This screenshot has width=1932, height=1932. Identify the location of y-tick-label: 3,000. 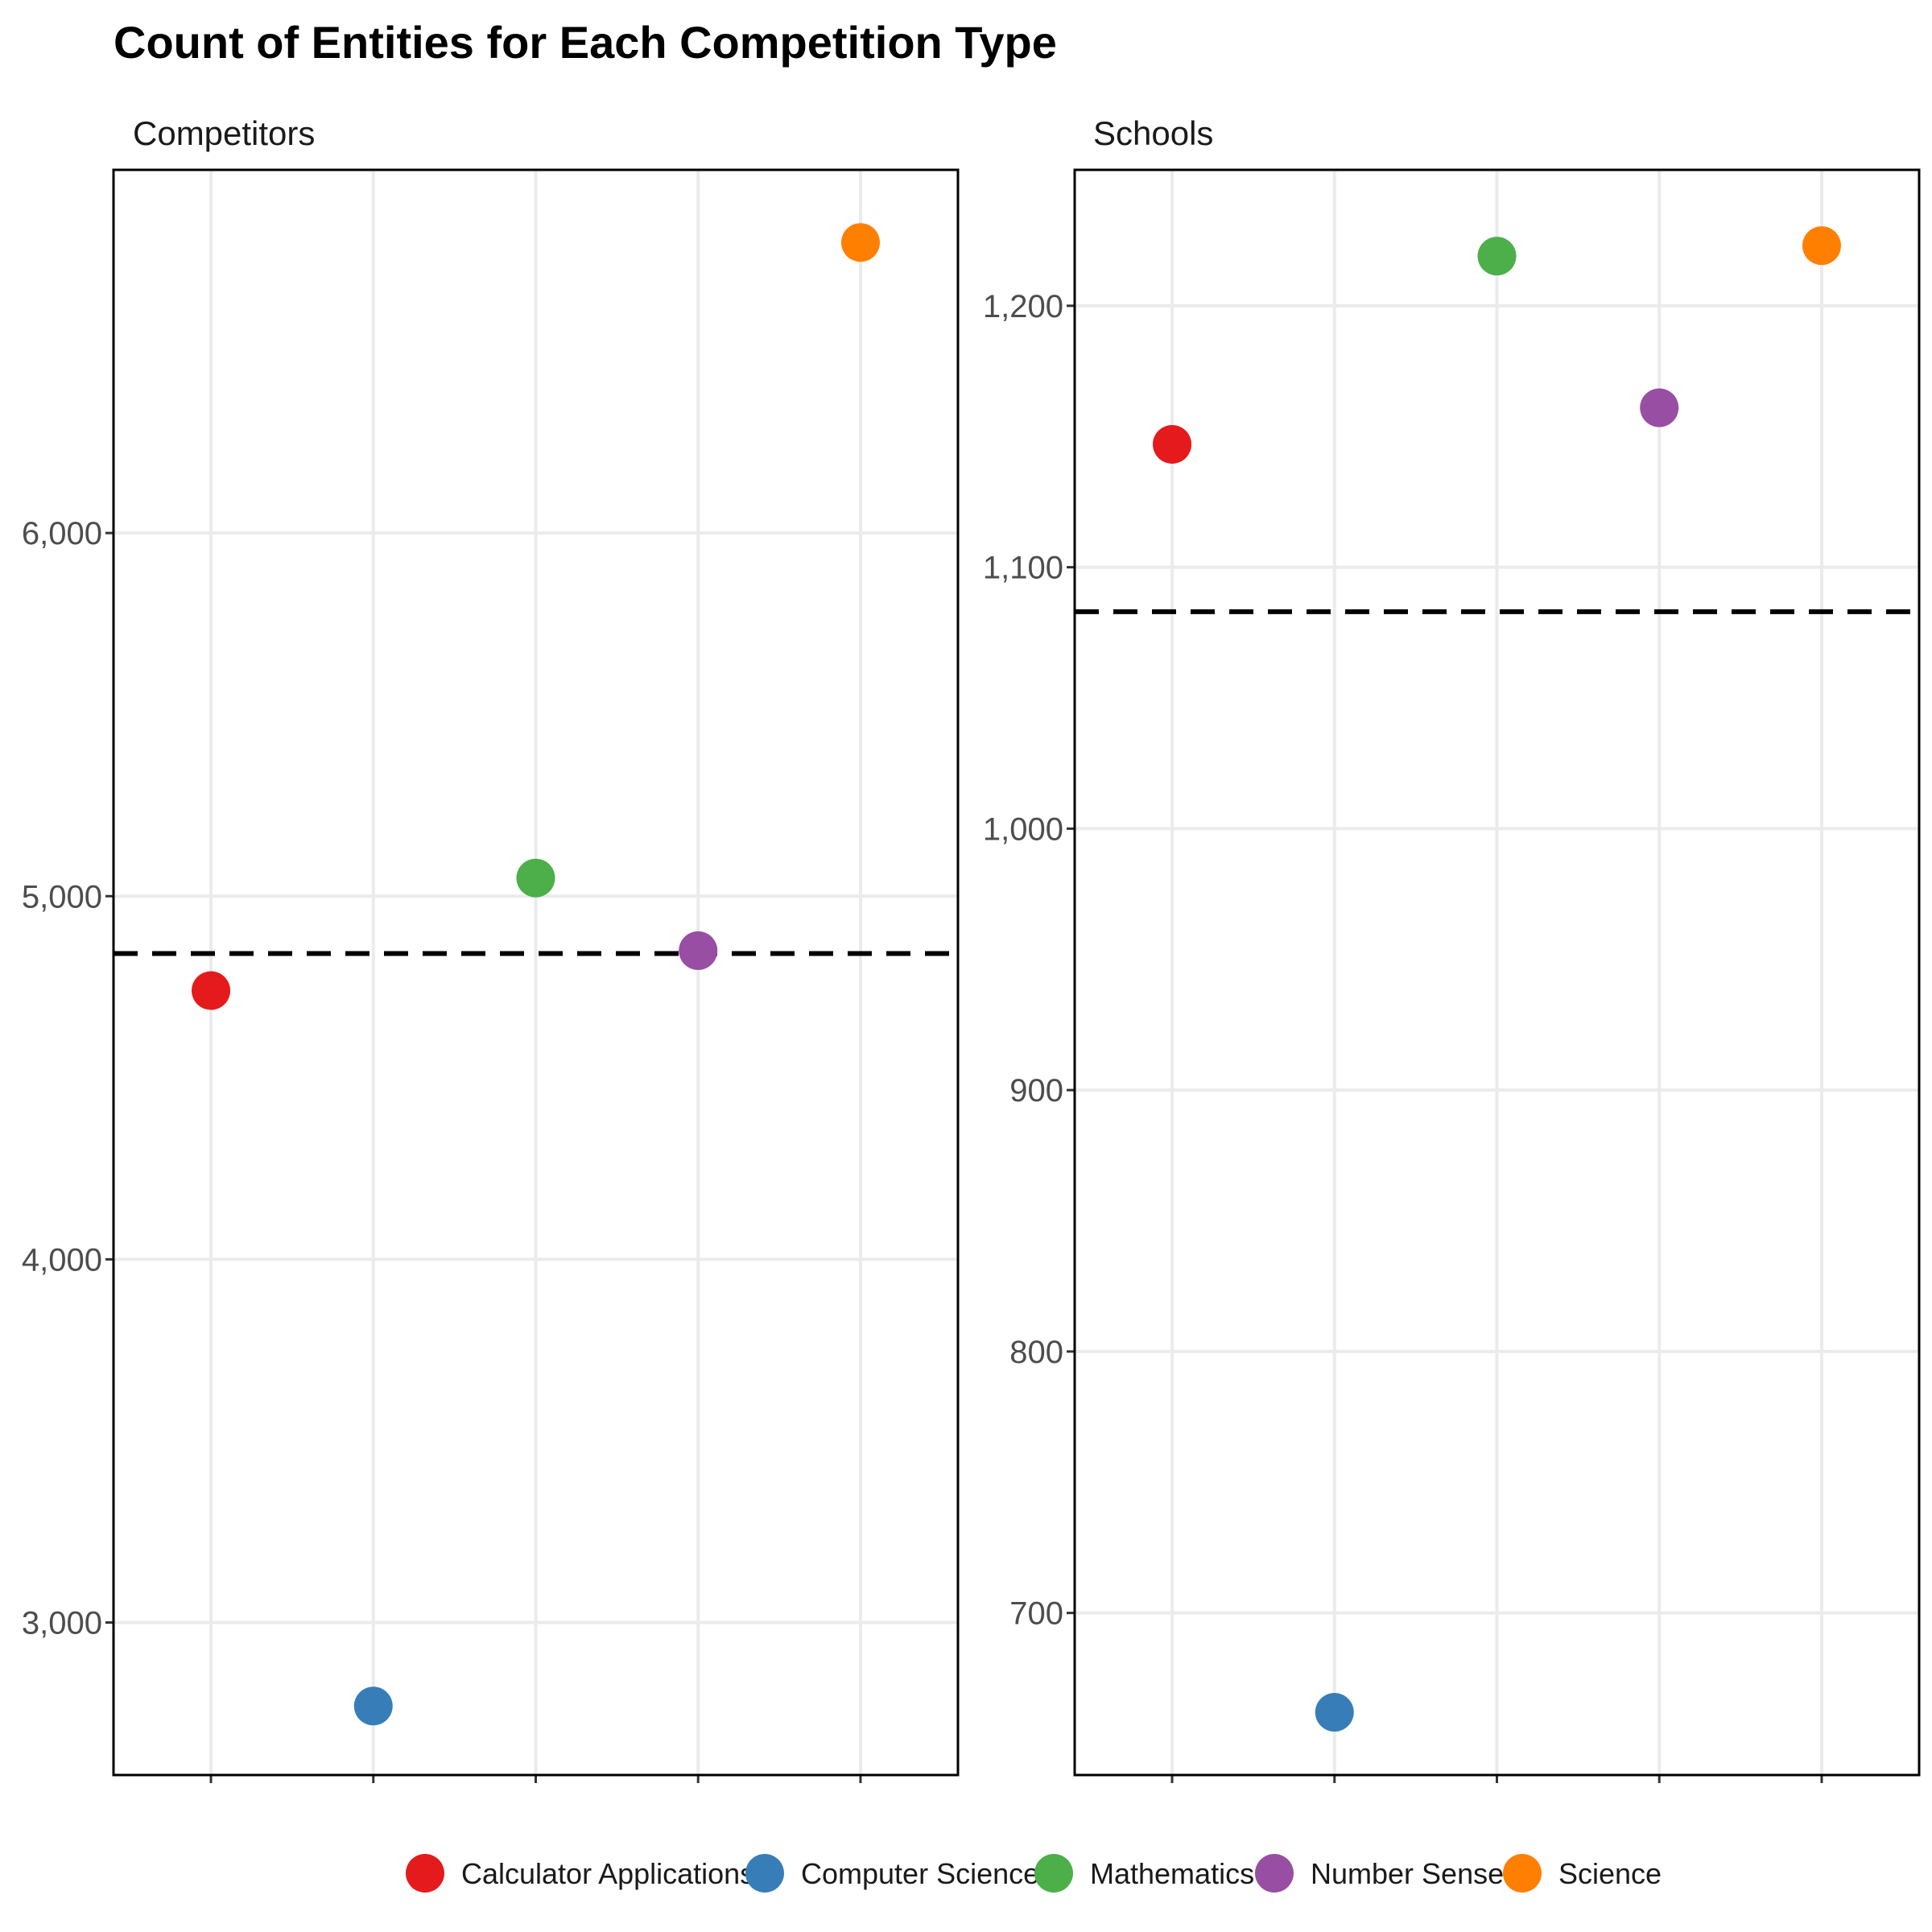
(62, 1623).